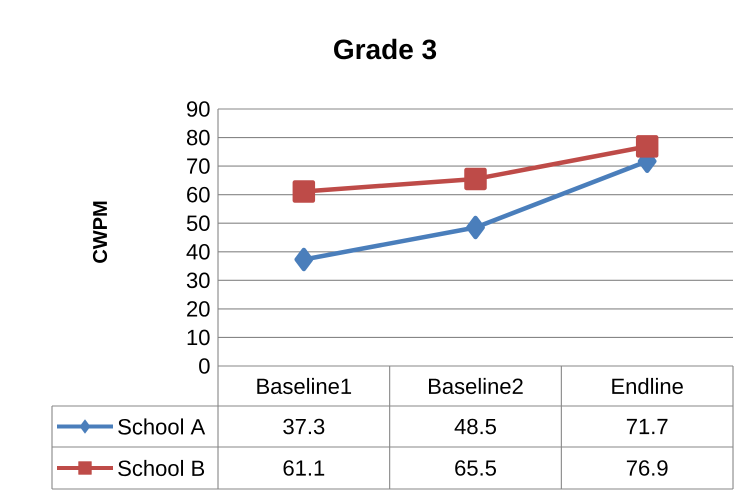 The image size is (754, 495). What do you see at coordinates (198, 138) in the screenshot?
I see `y-tick-label: 80` at bounding box center [198, 138].